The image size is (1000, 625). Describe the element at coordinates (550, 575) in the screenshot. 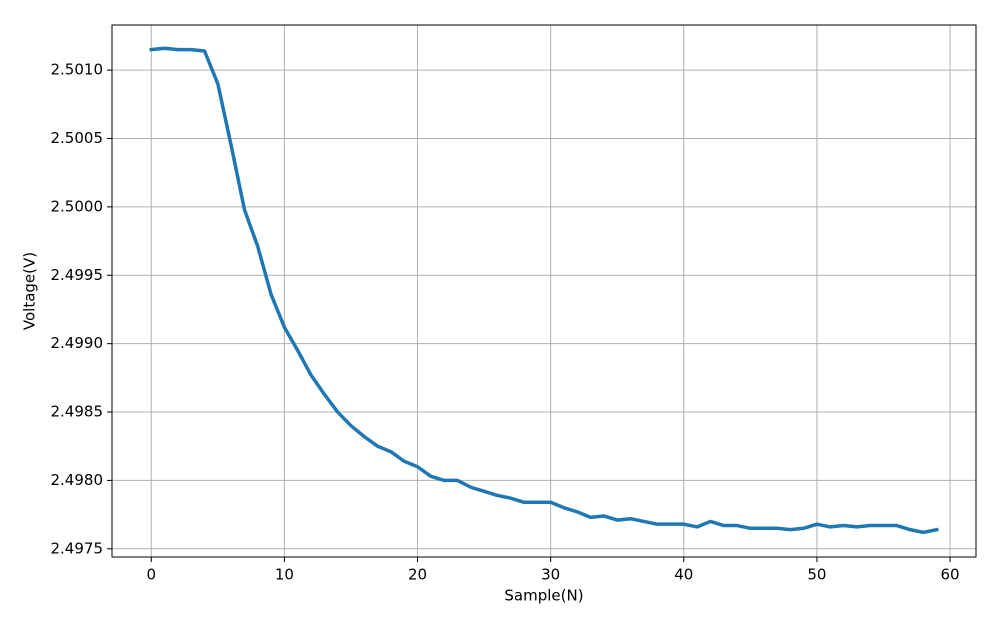

I see `x-tick-label: 30` at that location.